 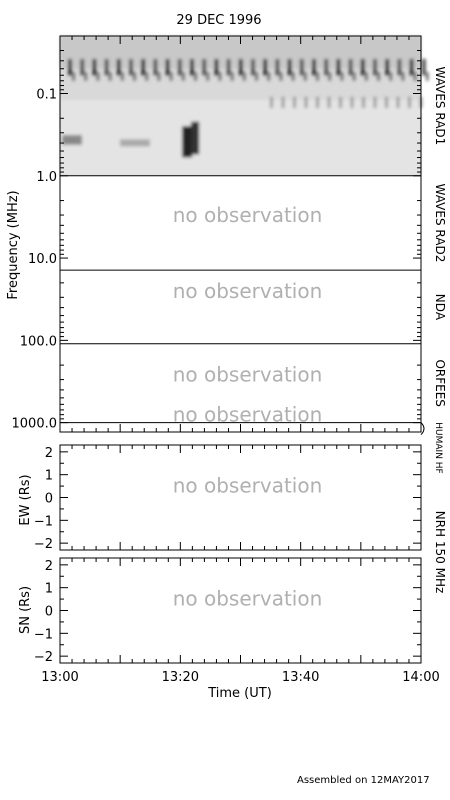 I want to click on ew-panel: 2 1 0 −1 −2 no observation, so click(x=228, y=498).